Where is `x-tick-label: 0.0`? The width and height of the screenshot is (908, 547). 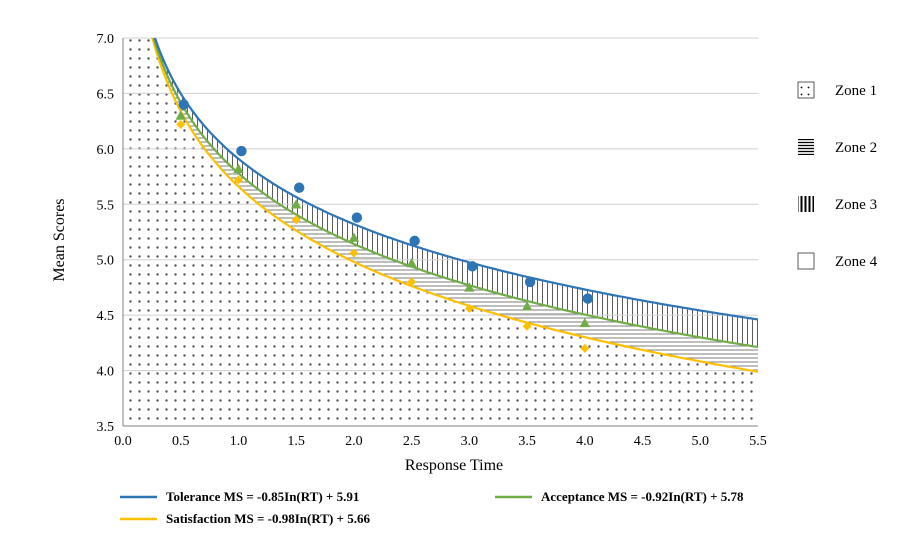
x-tick-label: 0.0 is located at coordinates (123, 441).